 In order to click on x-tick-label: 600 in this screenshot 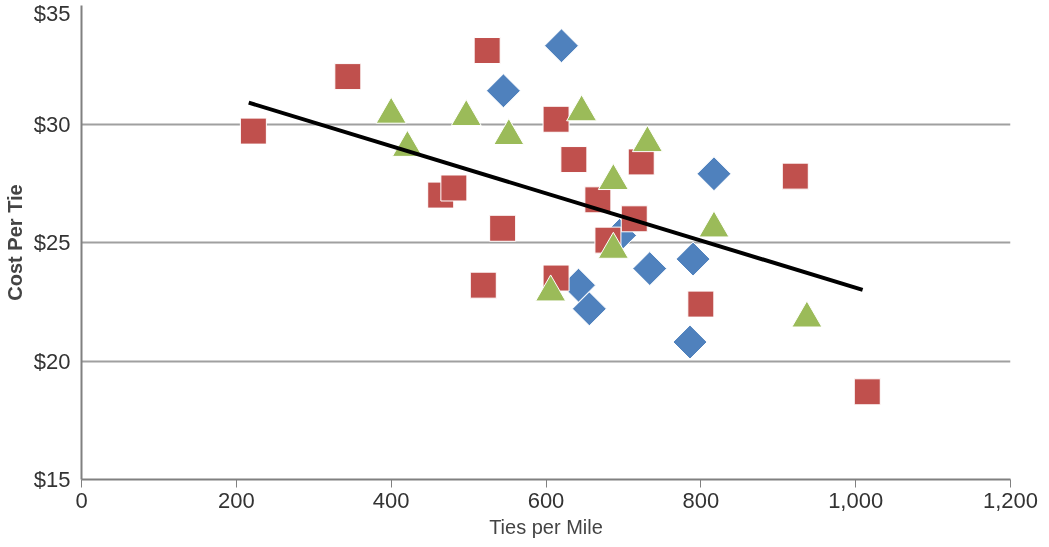, I will do `click(546, 500)`.